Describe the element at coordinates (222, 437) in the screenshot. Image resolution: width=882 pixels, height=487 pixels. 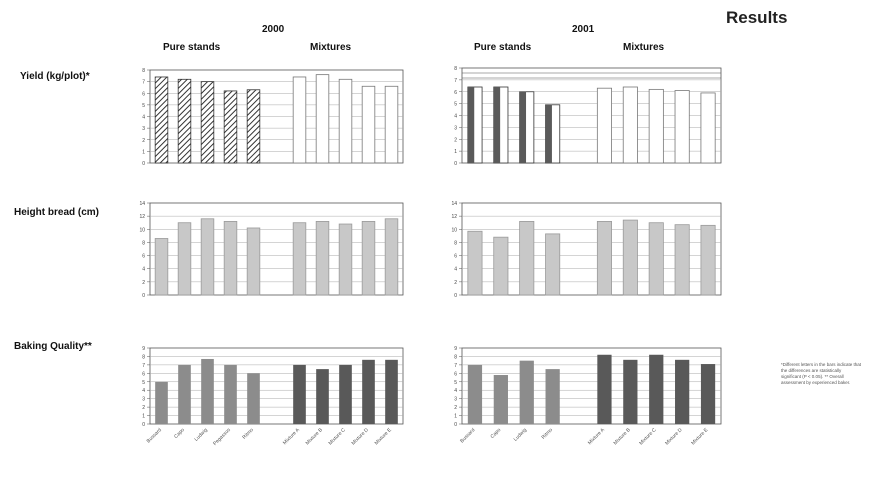
I see `x-category-label: Pegassos` at that location.